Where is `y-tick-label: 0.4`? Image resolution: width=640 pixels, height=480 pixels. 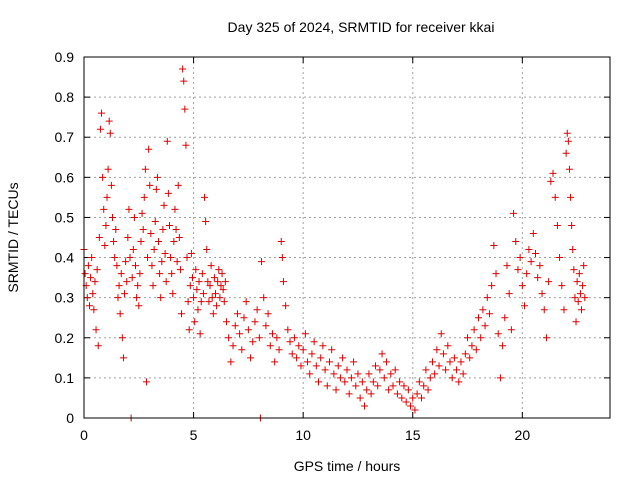 y-tick-label: 0.4 is located at coordinates (65, 258).